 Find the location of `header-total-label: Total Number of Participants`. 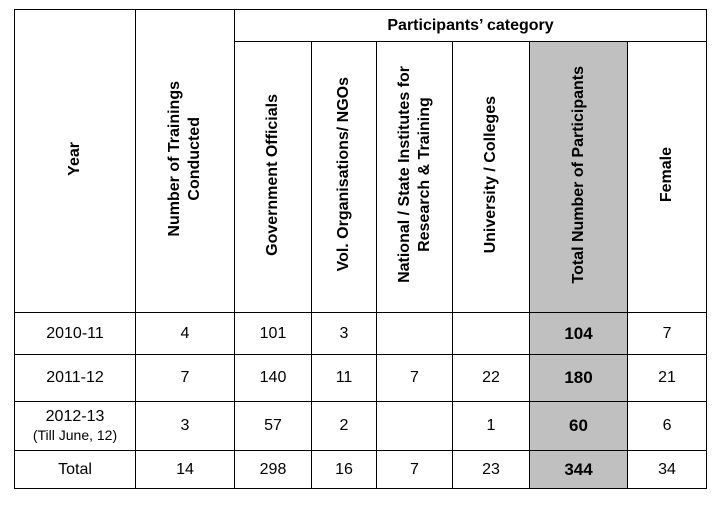

header-total-label: Total Number of Participants is located at coordinates (578, 174).